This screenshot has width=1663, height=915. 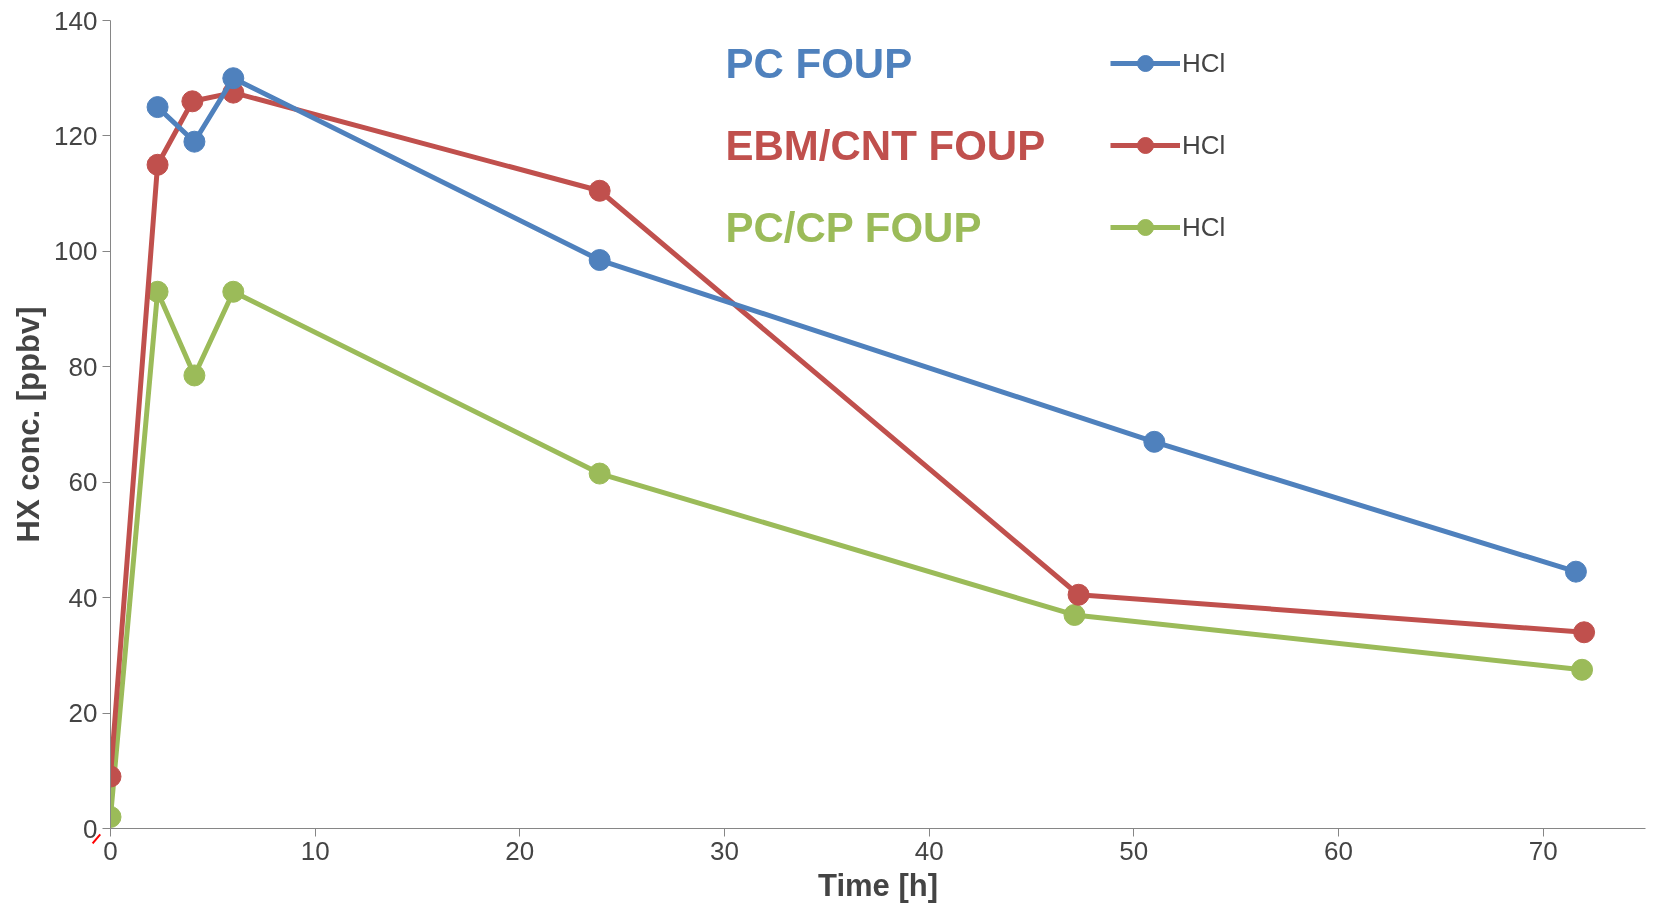 What do you see at coordinates (83, 597) in the screenshot?
I see `y-tick-label: 40` at bounding box center [83, 597].